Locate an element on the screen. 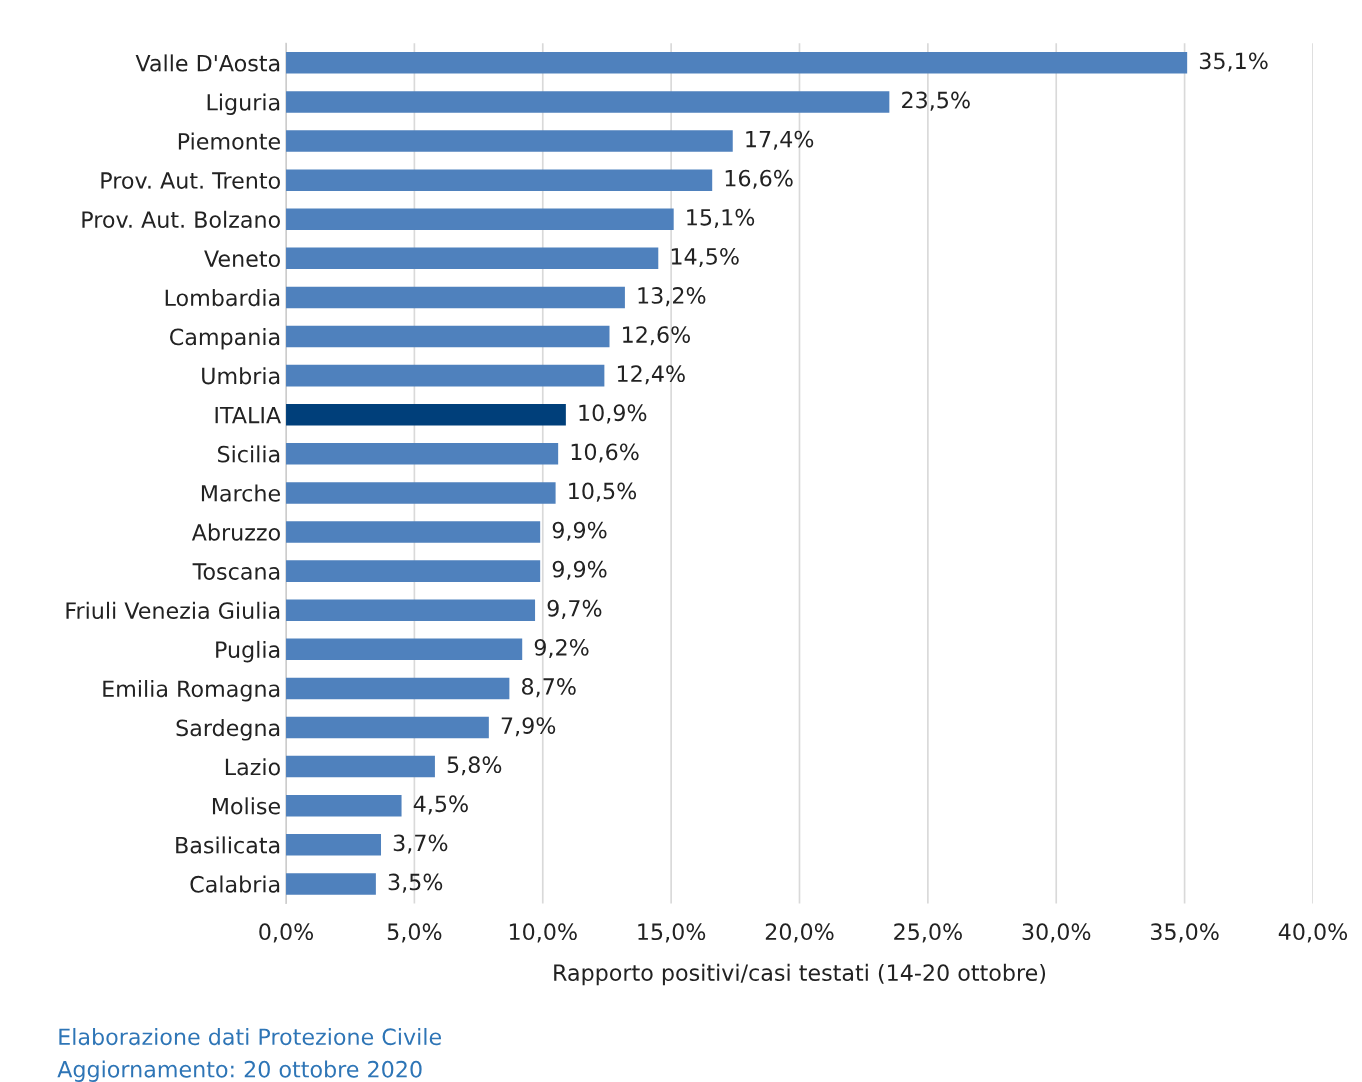 The height and width of the screenshot is (1082, 1362). data-label: 7,9% is located at coordinates (528, 727).